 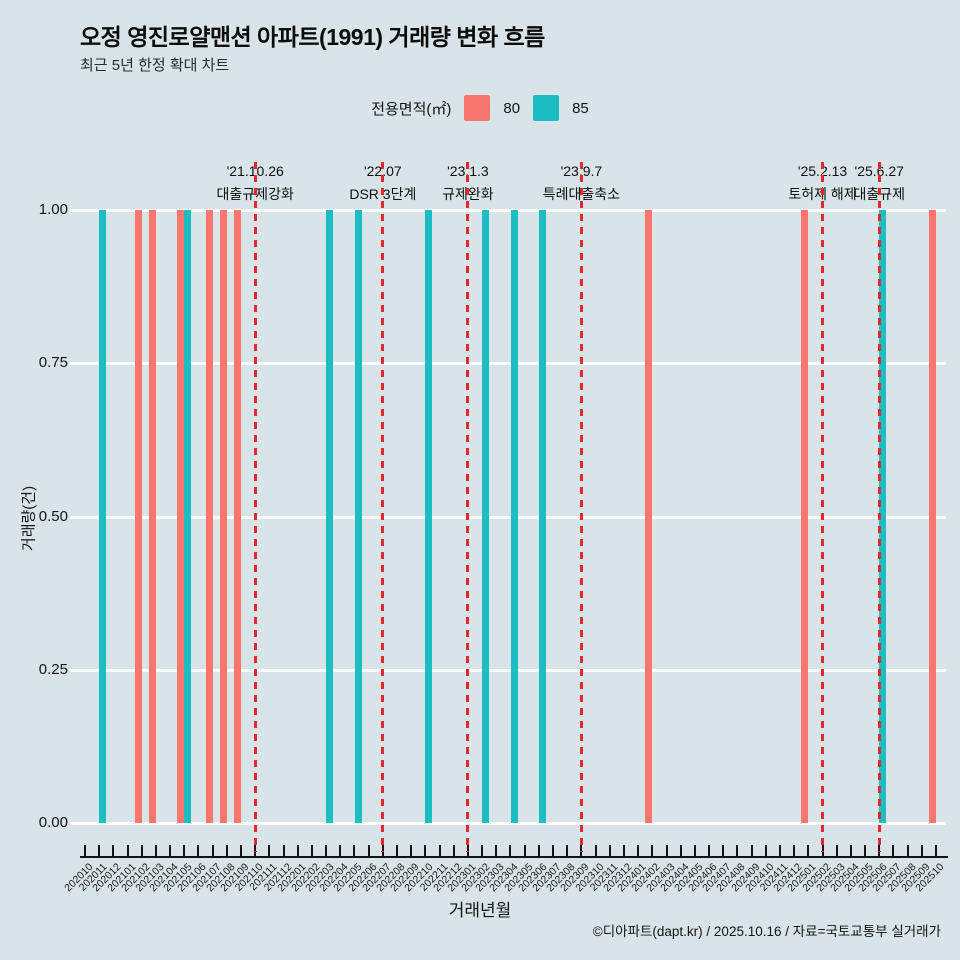 What do you see at coordinates (53, 516) in the screenshot?
I see `y-tick-label: 0.50` at bounding box center [53, 516].